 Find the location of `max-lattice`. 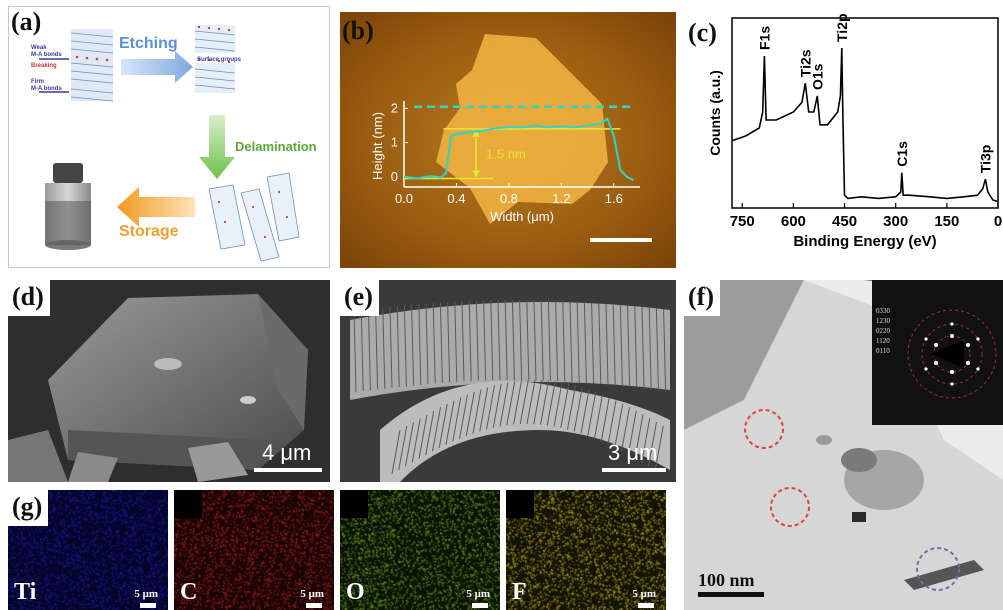

max-lattice is located at coordinates (92, 65).